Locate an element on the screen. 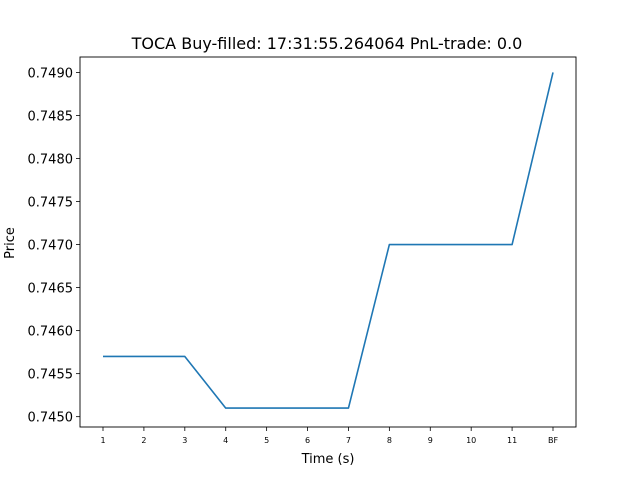 This screenshot has width=640, height=480. x-tick-label: 5 is located at coordinates (266, 440).